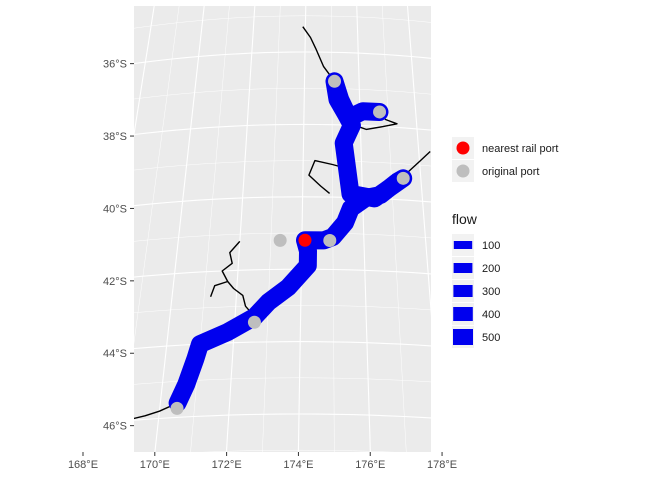  I want to click on y-tick-label-0: 36°S, so click(115, 65).